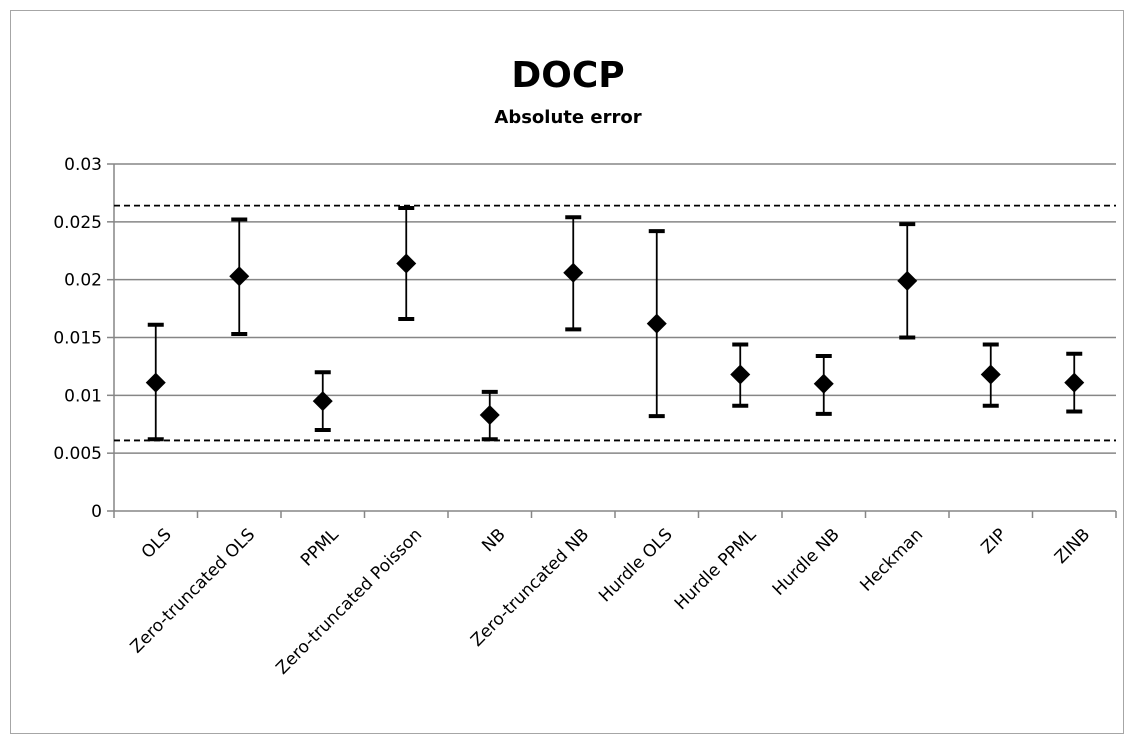 This screenshot has width=1130, height=738. Describe the element at coordinates (567, 75) in the screenshot. I see `chart-title: DOCP` at that location.